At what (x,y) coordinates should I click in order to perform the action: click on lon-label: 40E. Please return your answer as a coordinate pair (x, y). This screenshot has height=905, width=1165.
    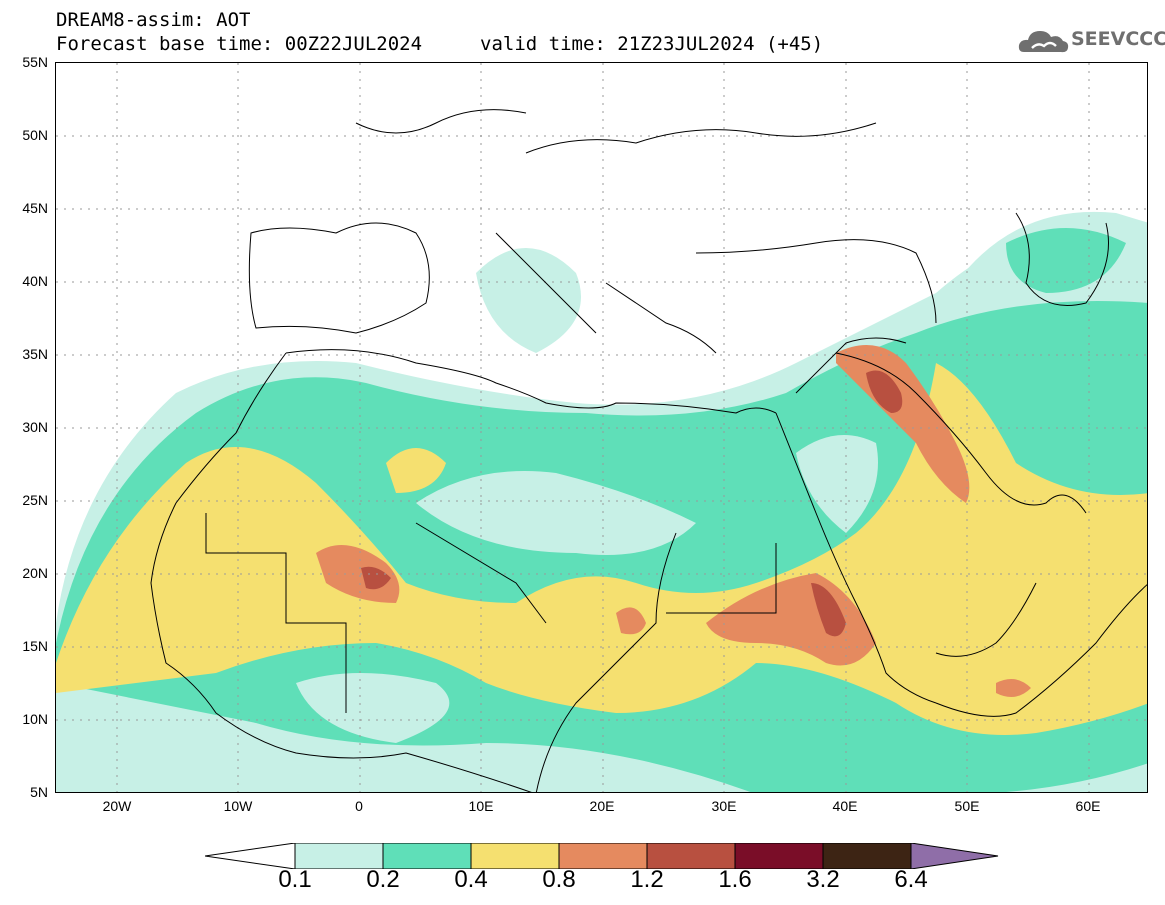
    Looking at the image, I should click on (845, 806).